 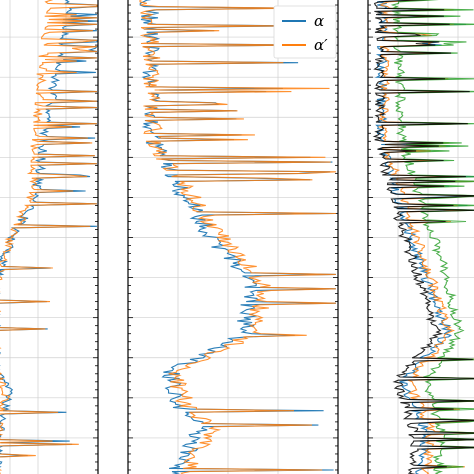 What do you see at coordinates (305, 32) in the screenshot?
I see `legend: α α′` at bounding box center [305, 32].